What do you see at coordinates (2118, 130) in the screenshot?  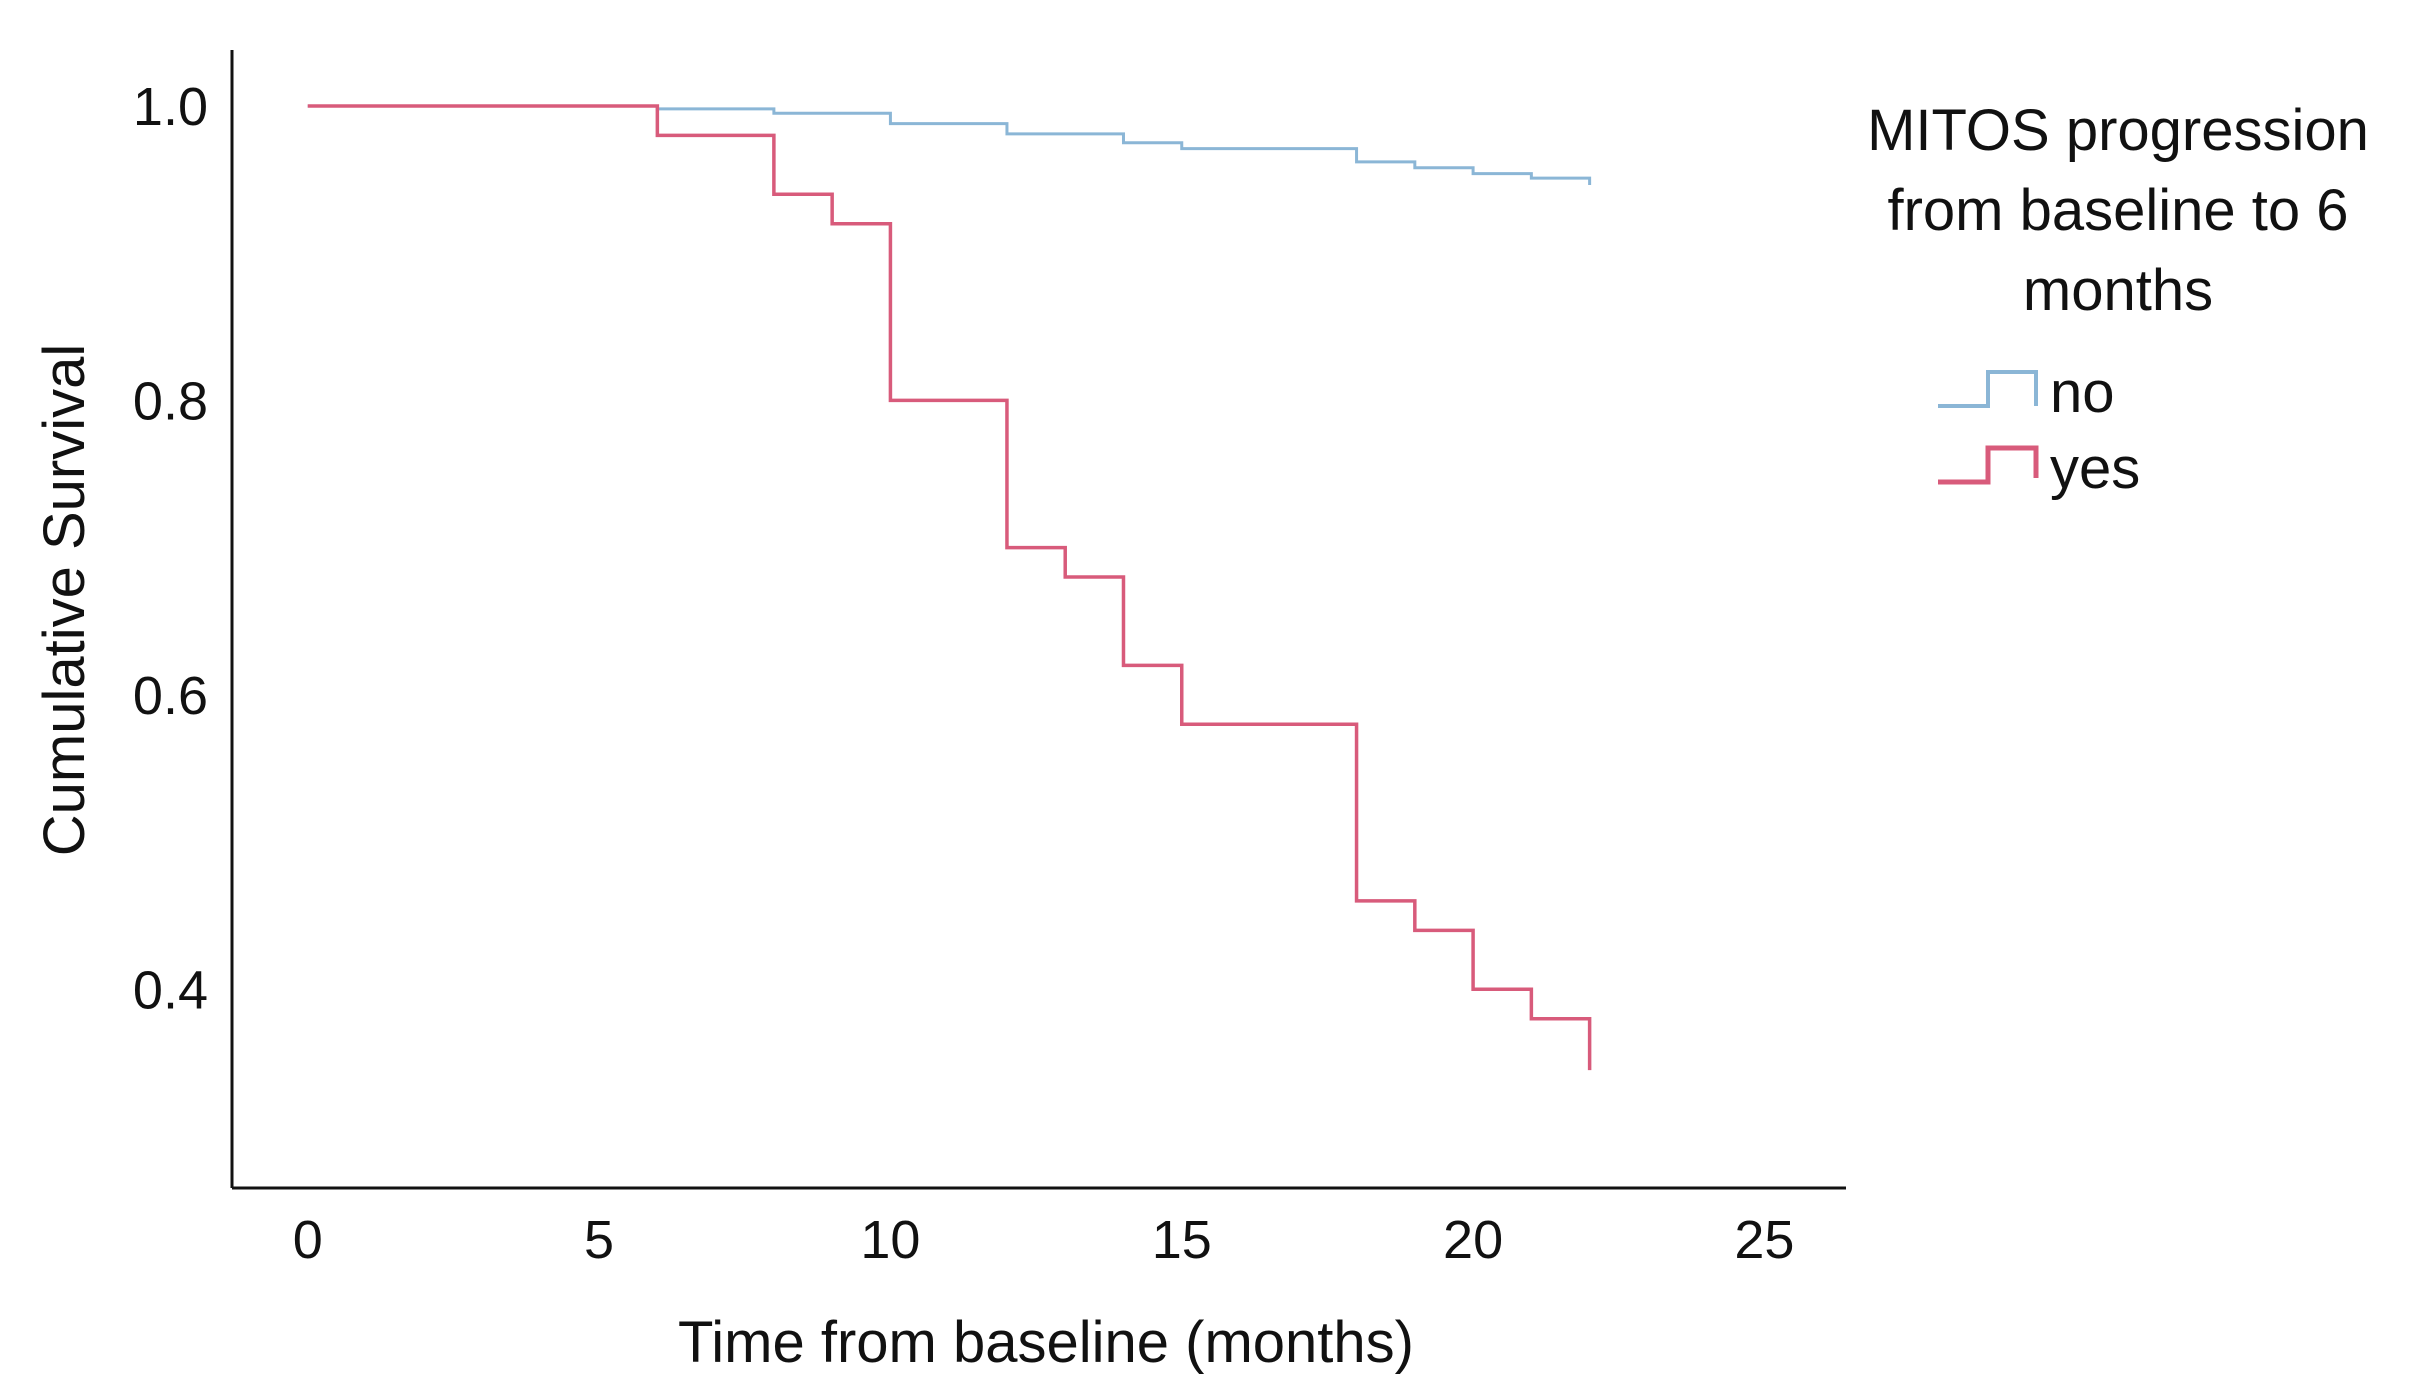 I see `legend-title-line-1: MITOS progression` at bounding box center [2118, 130].